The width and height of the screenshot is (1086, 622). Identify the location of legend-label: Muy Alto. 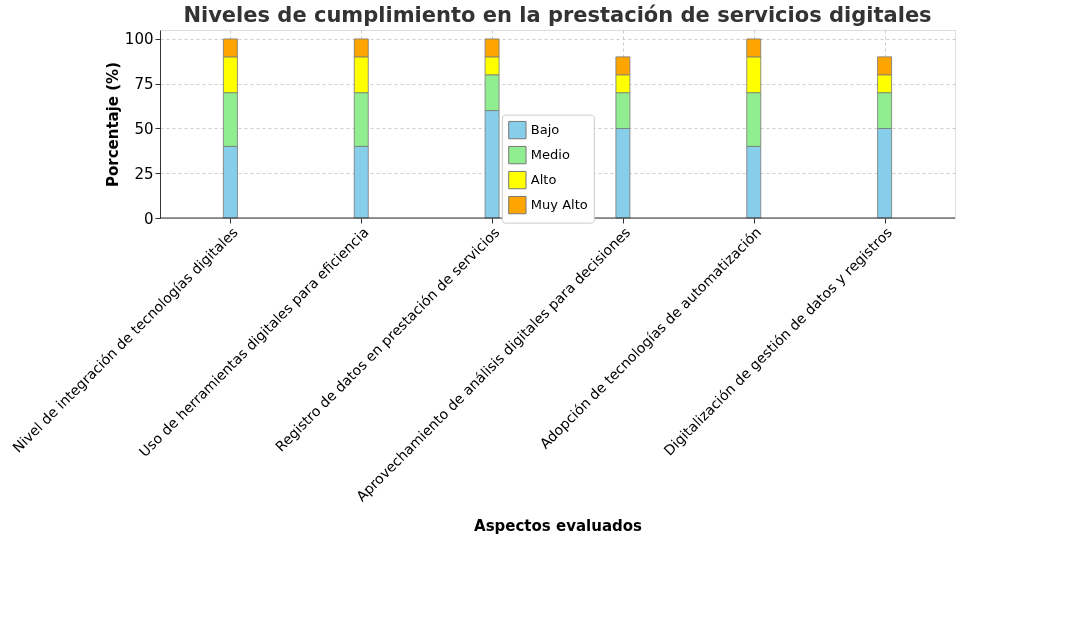
(559, 205).